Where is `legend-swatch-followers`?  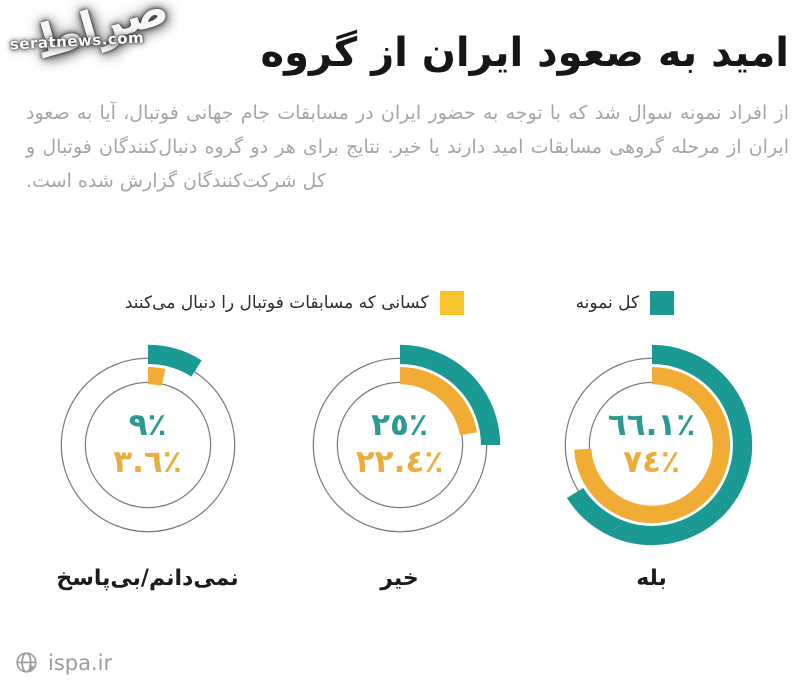
legend-swatch-followers is located at coordinates (451, 302).